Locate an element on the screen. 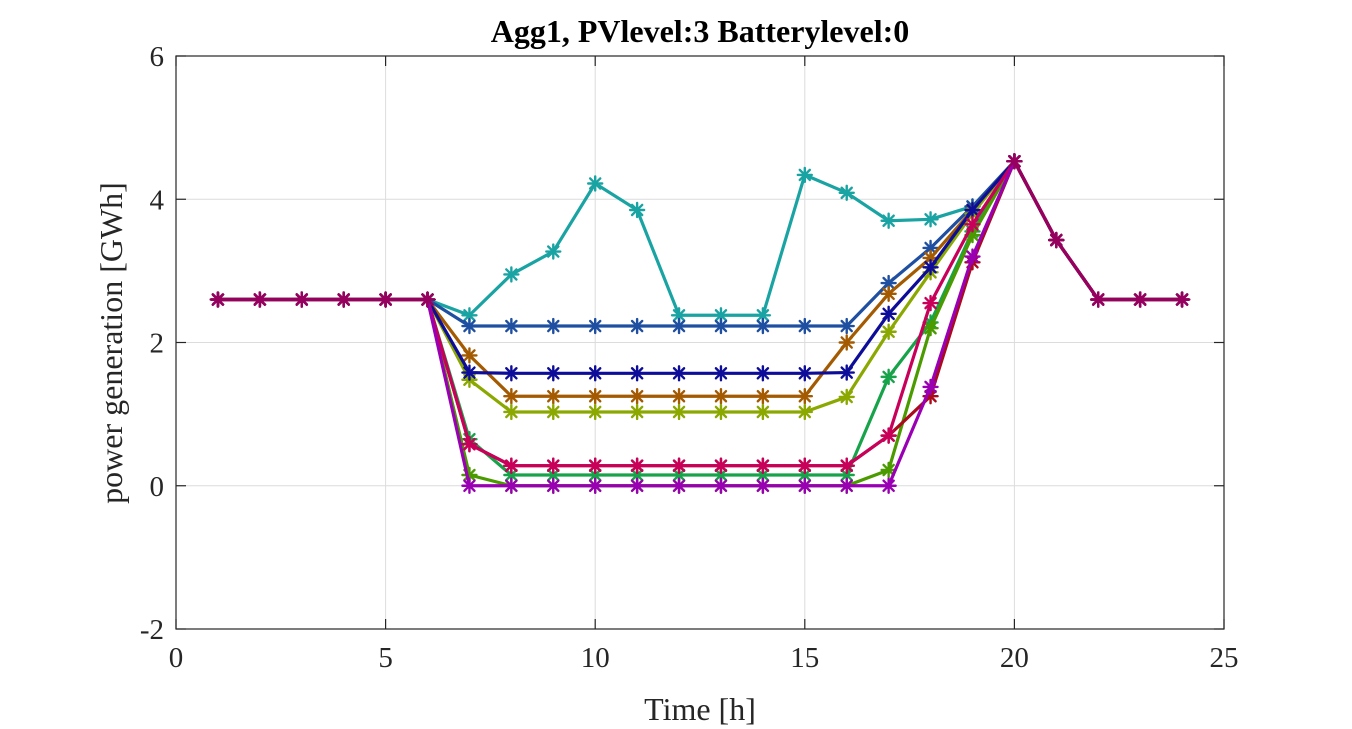 The image size is (1352, 729). x-tick-label: 0 is located at coordinates (176, 658).